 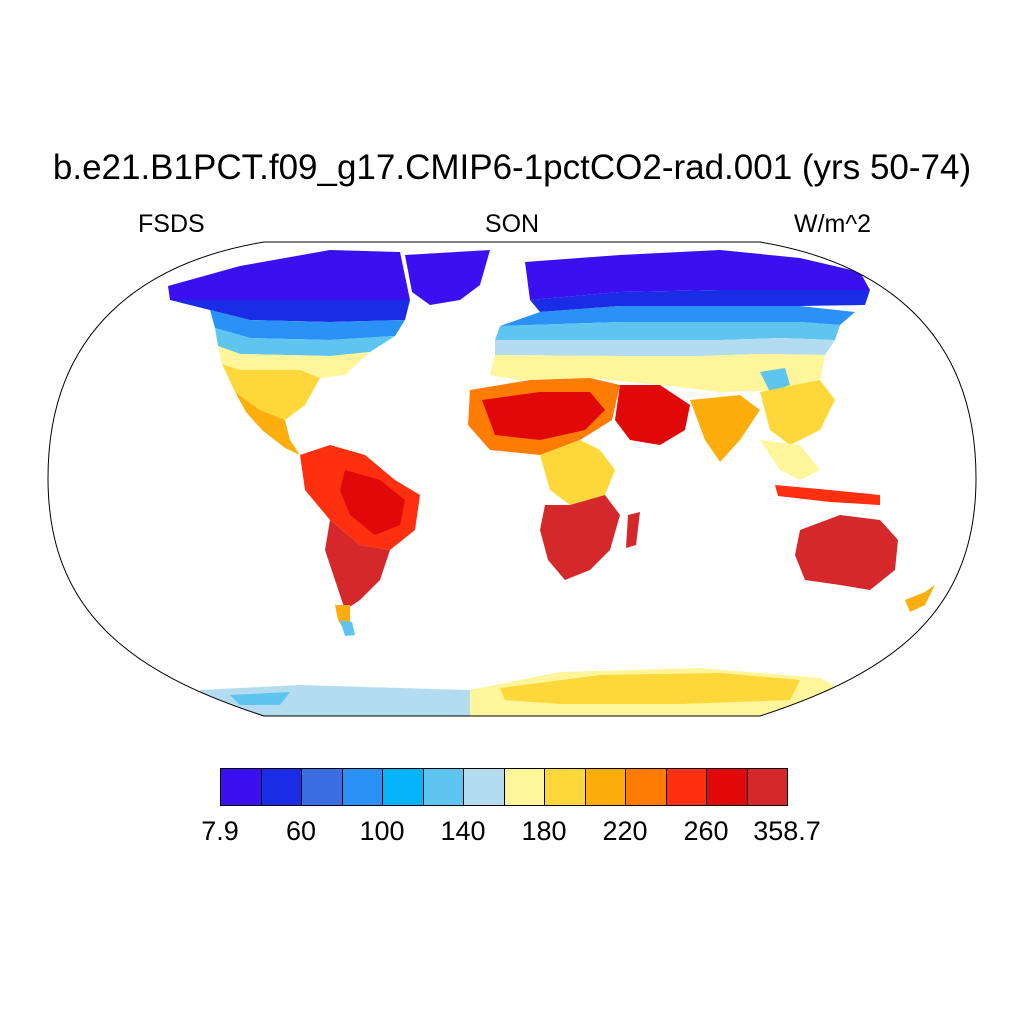 I want to click on south-america-south, so click(x=357, y=565).